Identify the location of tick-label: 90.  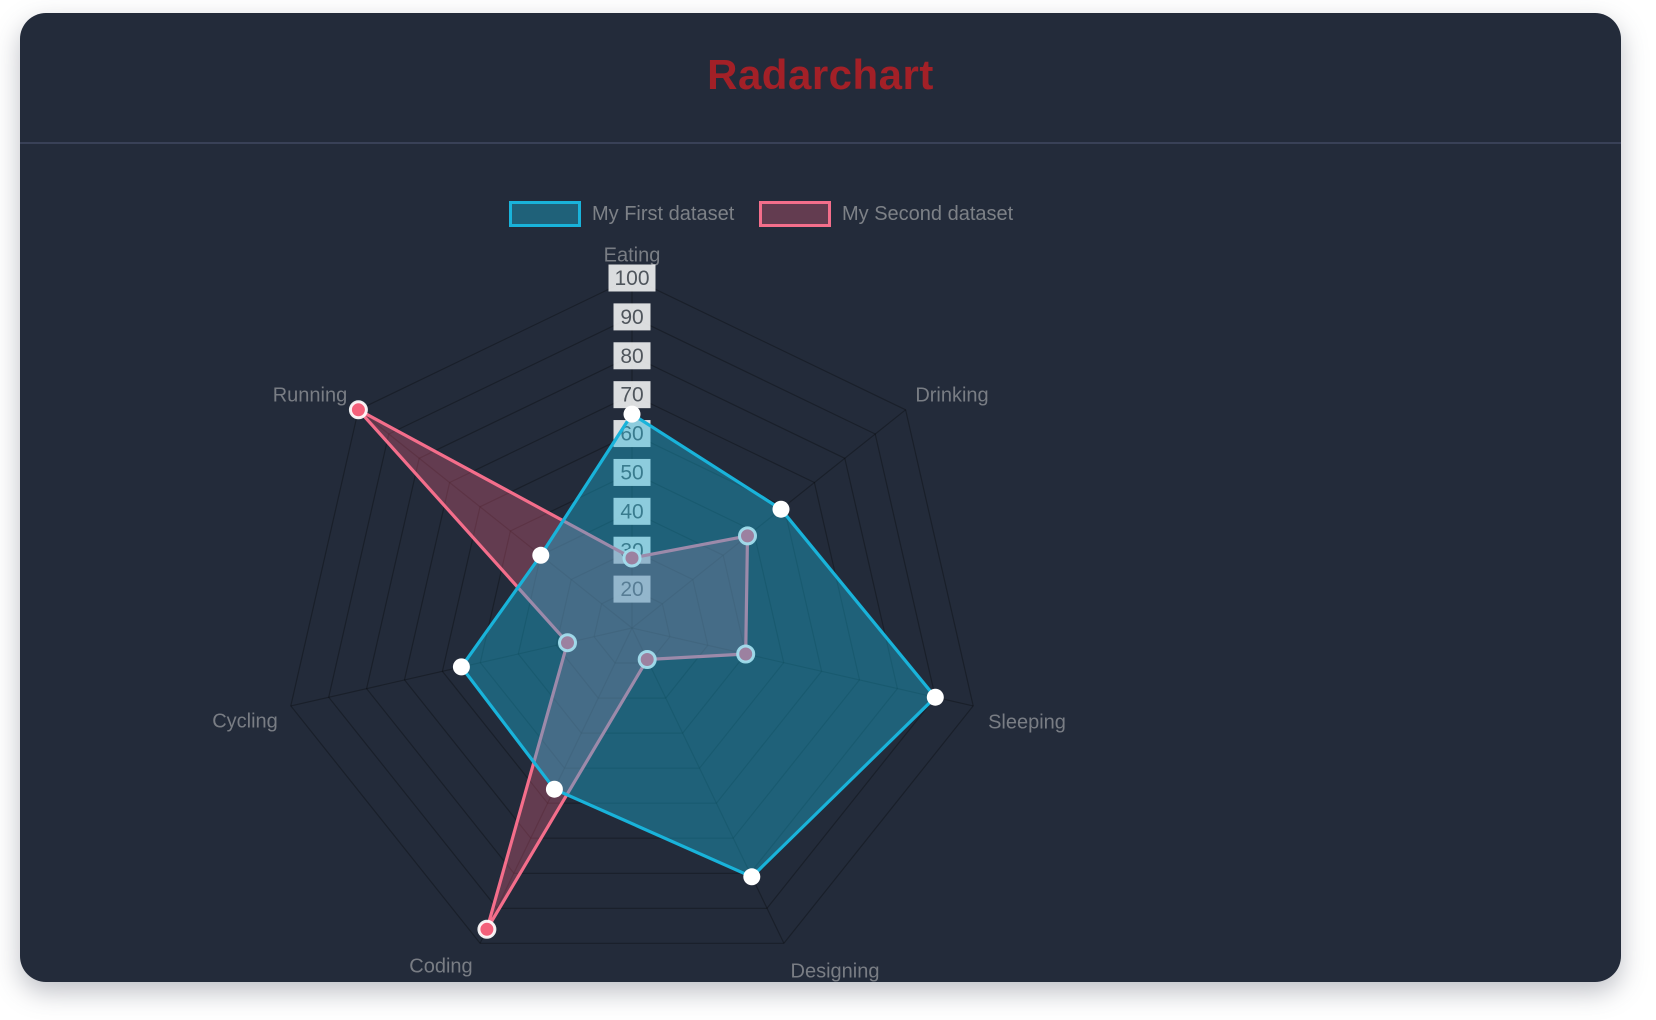
(631, 317).